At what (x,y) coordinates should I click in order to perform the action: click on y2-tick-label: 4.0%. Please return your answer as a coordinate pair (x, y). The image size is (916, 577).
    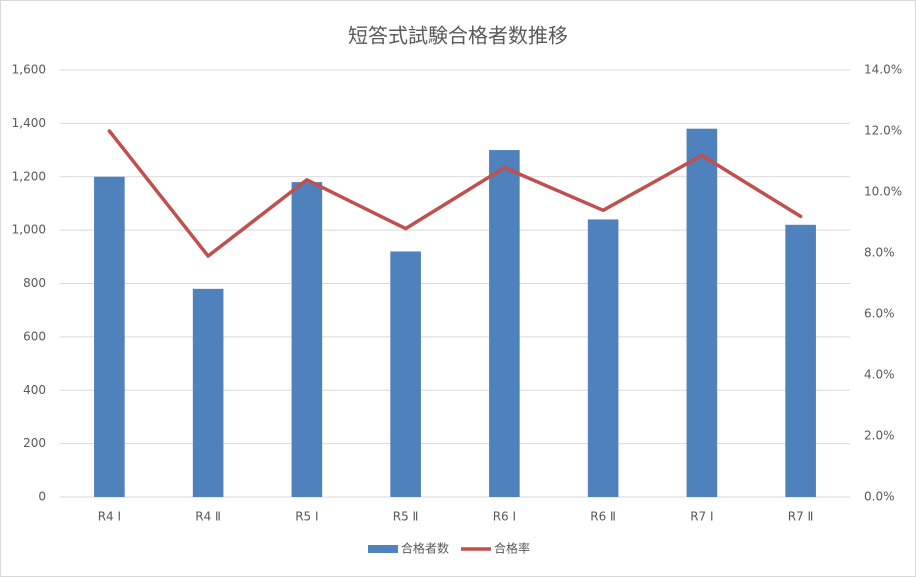
    Looking at the image, I should click on (879, 375).